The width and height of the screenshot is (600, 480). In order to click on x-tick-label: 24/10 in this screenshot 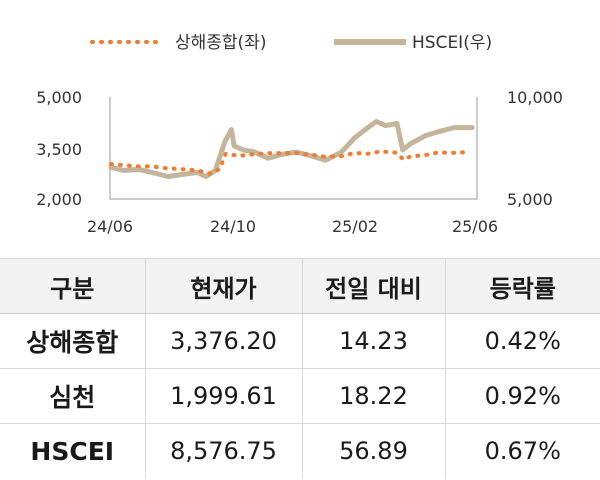, I will do `click(233, 226)`.